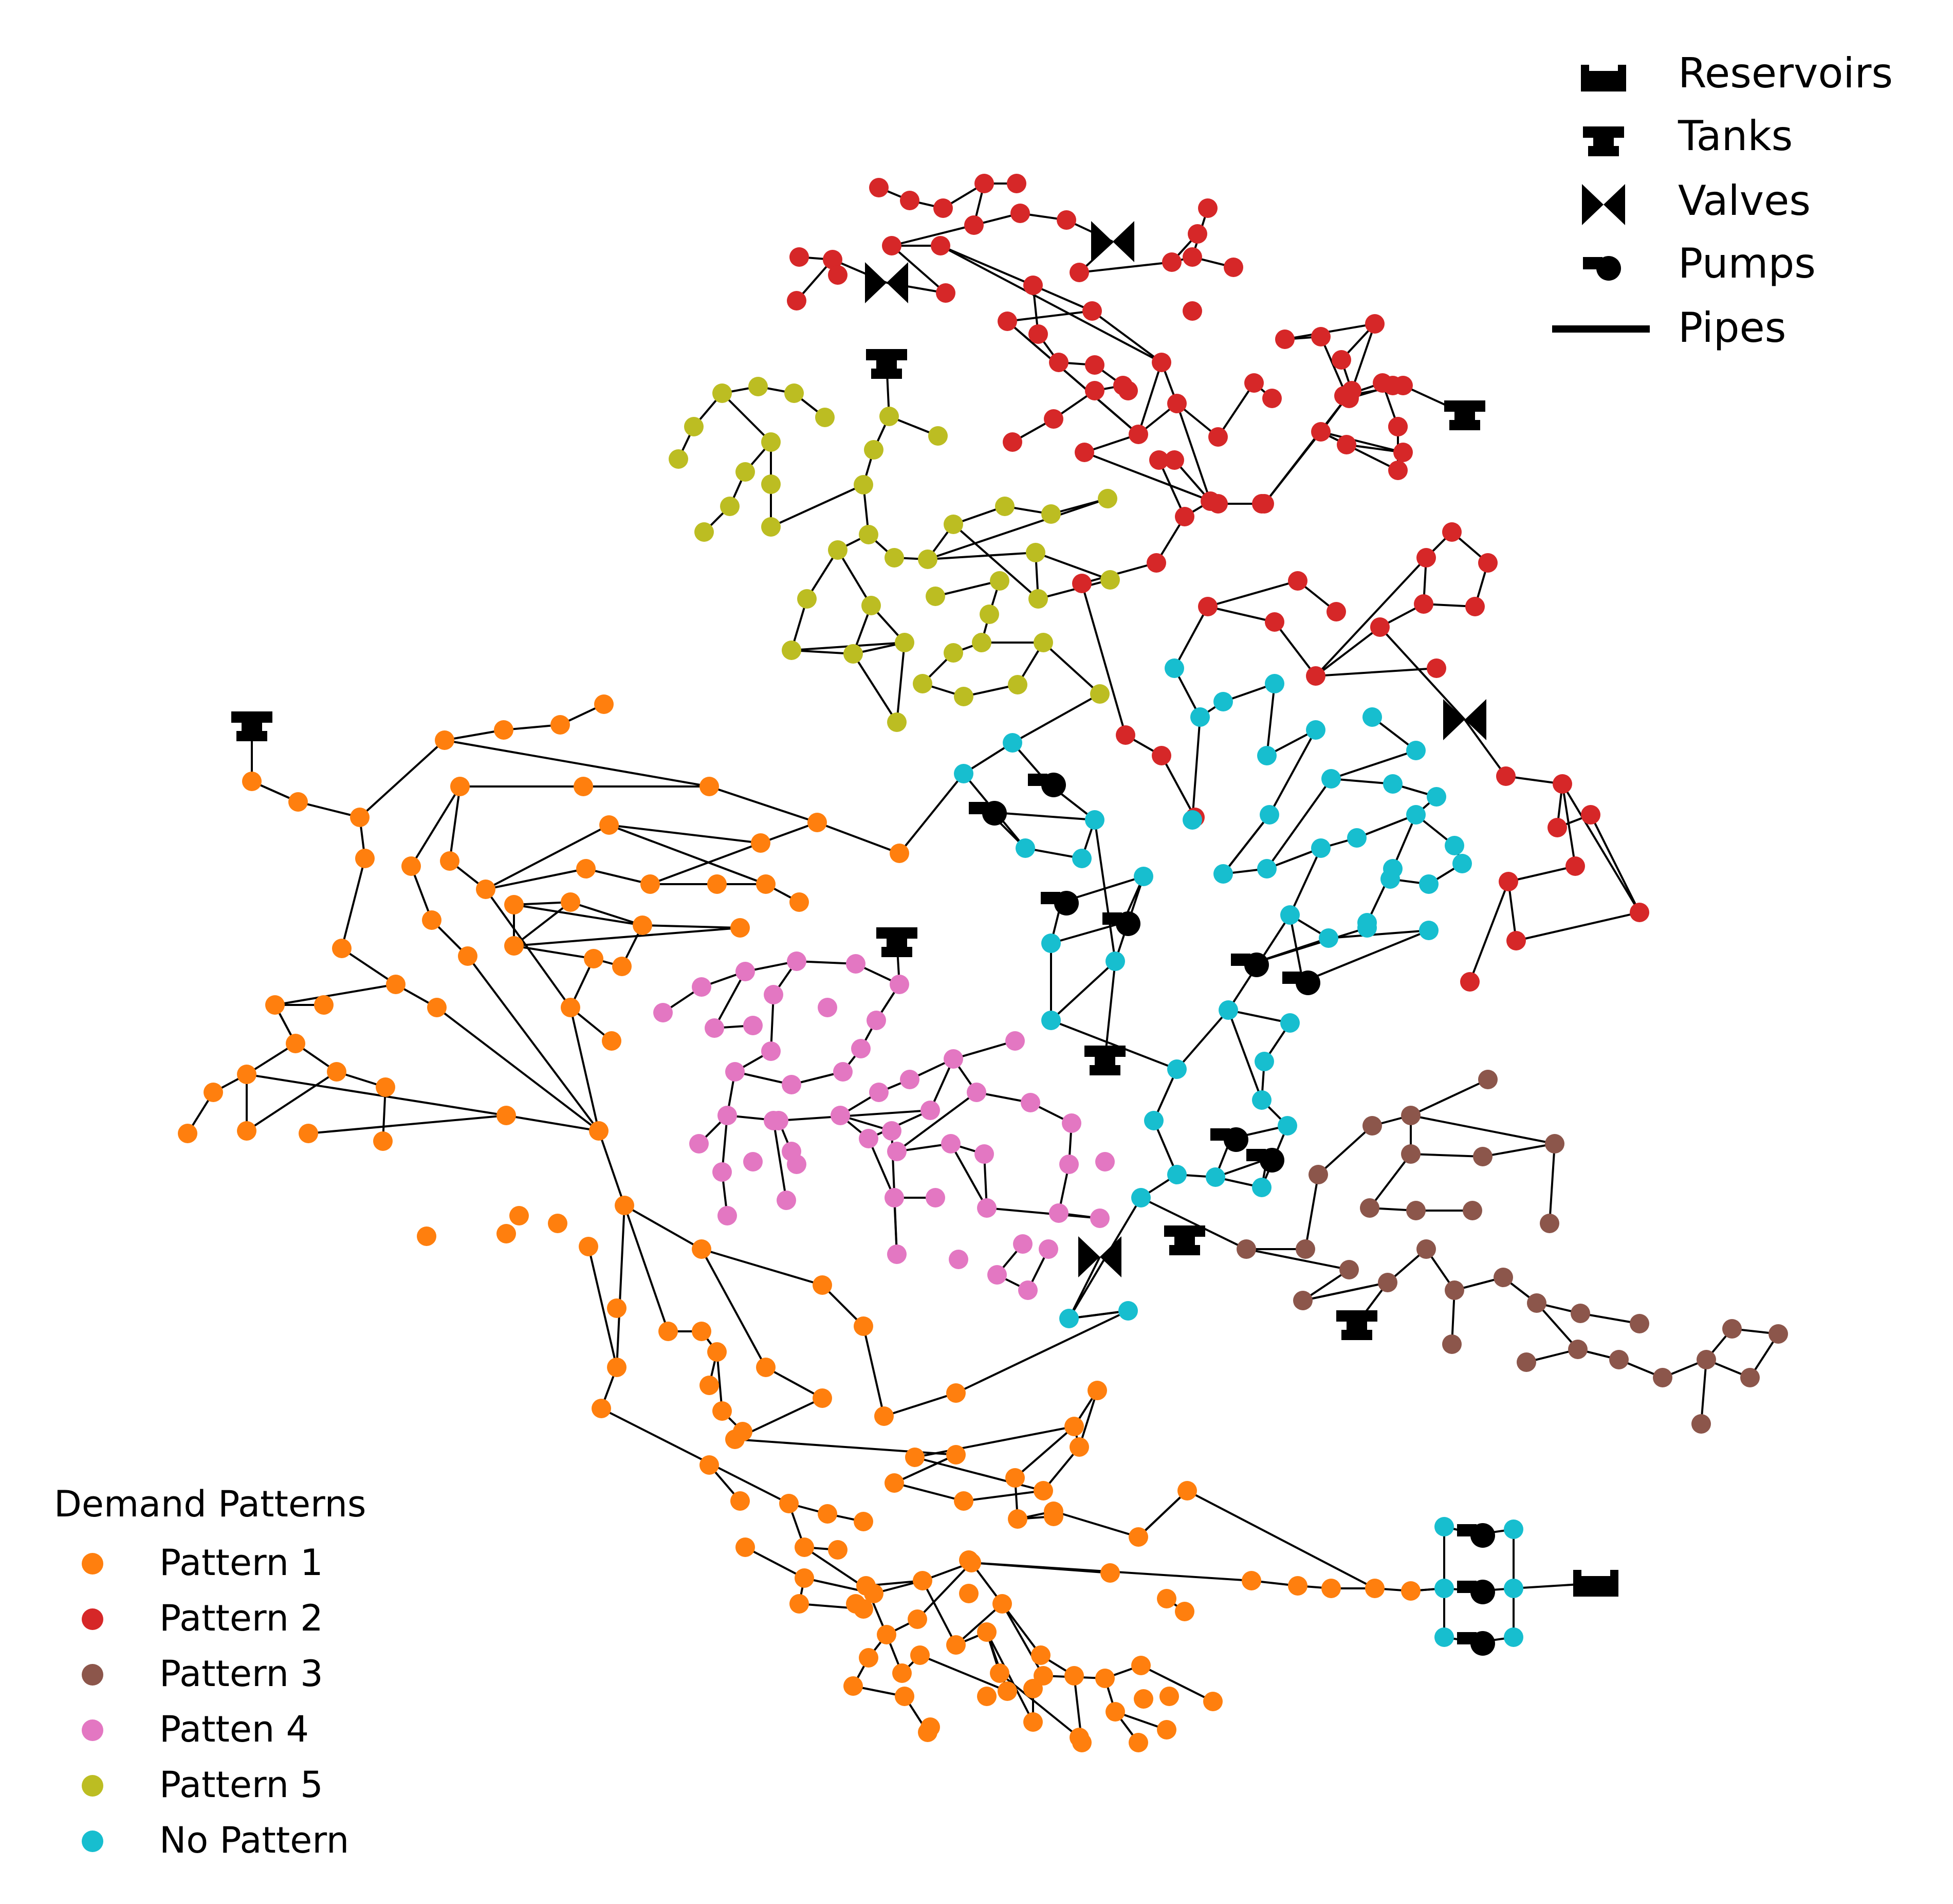  I want to click on valve-icon, so click(1603, 205).